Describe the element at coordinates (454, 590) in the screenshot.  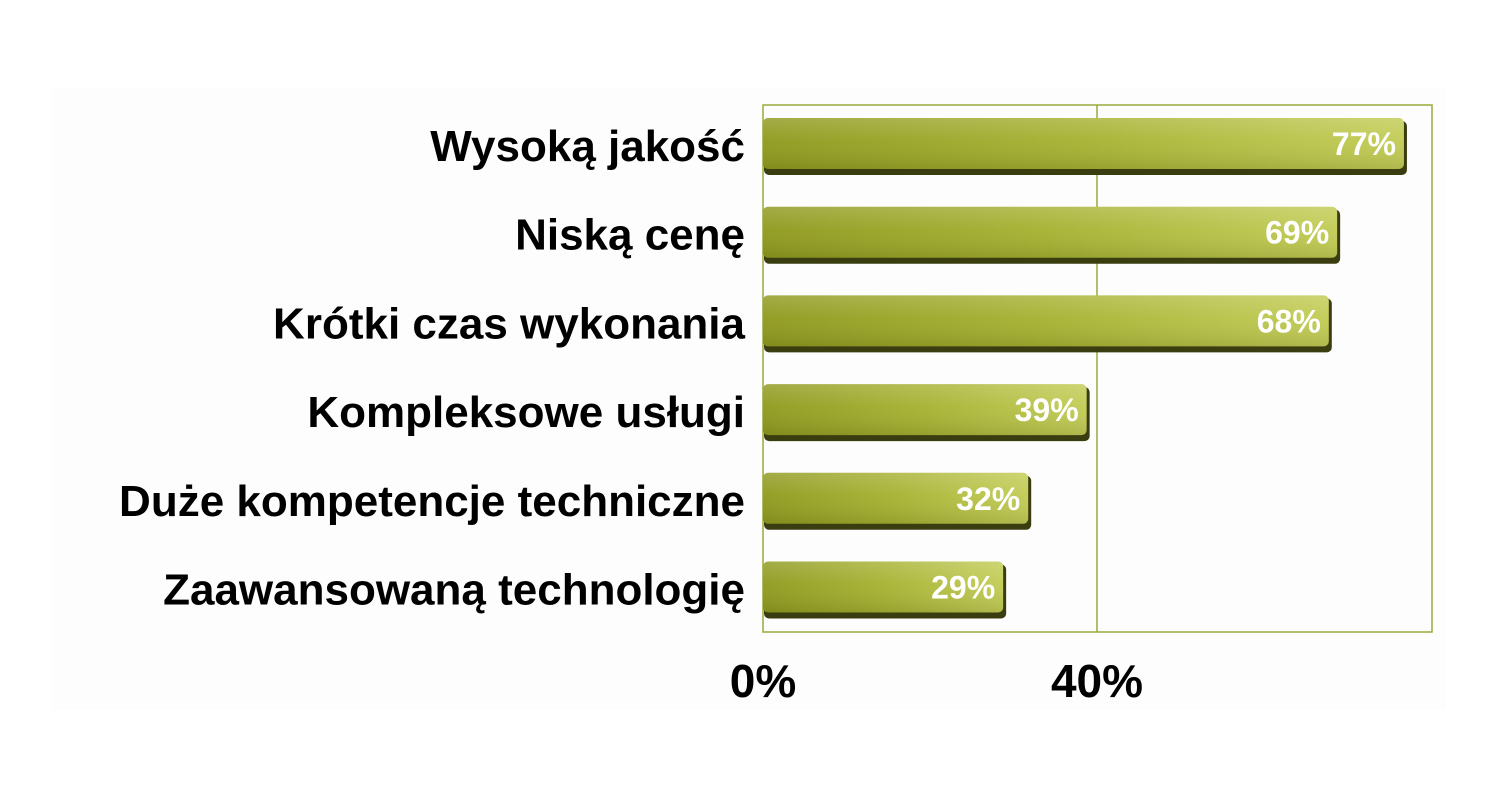
I see `category-label: Zaawansowaną technologię` at that location.